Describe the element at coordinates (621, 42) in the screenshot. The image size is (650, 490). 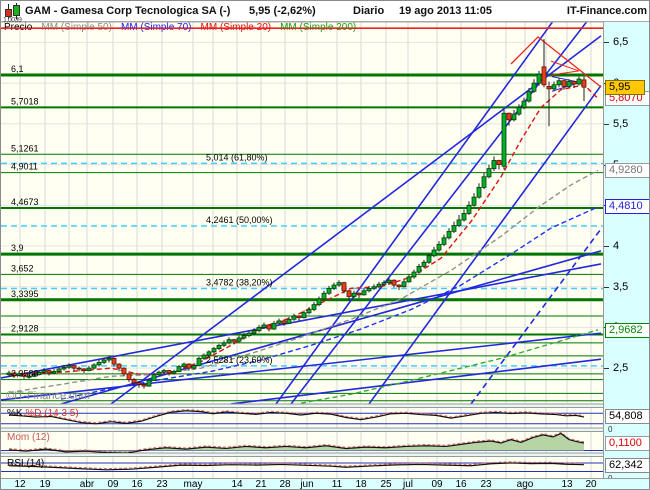
I see `price-tick-label: 6,5` at that location.